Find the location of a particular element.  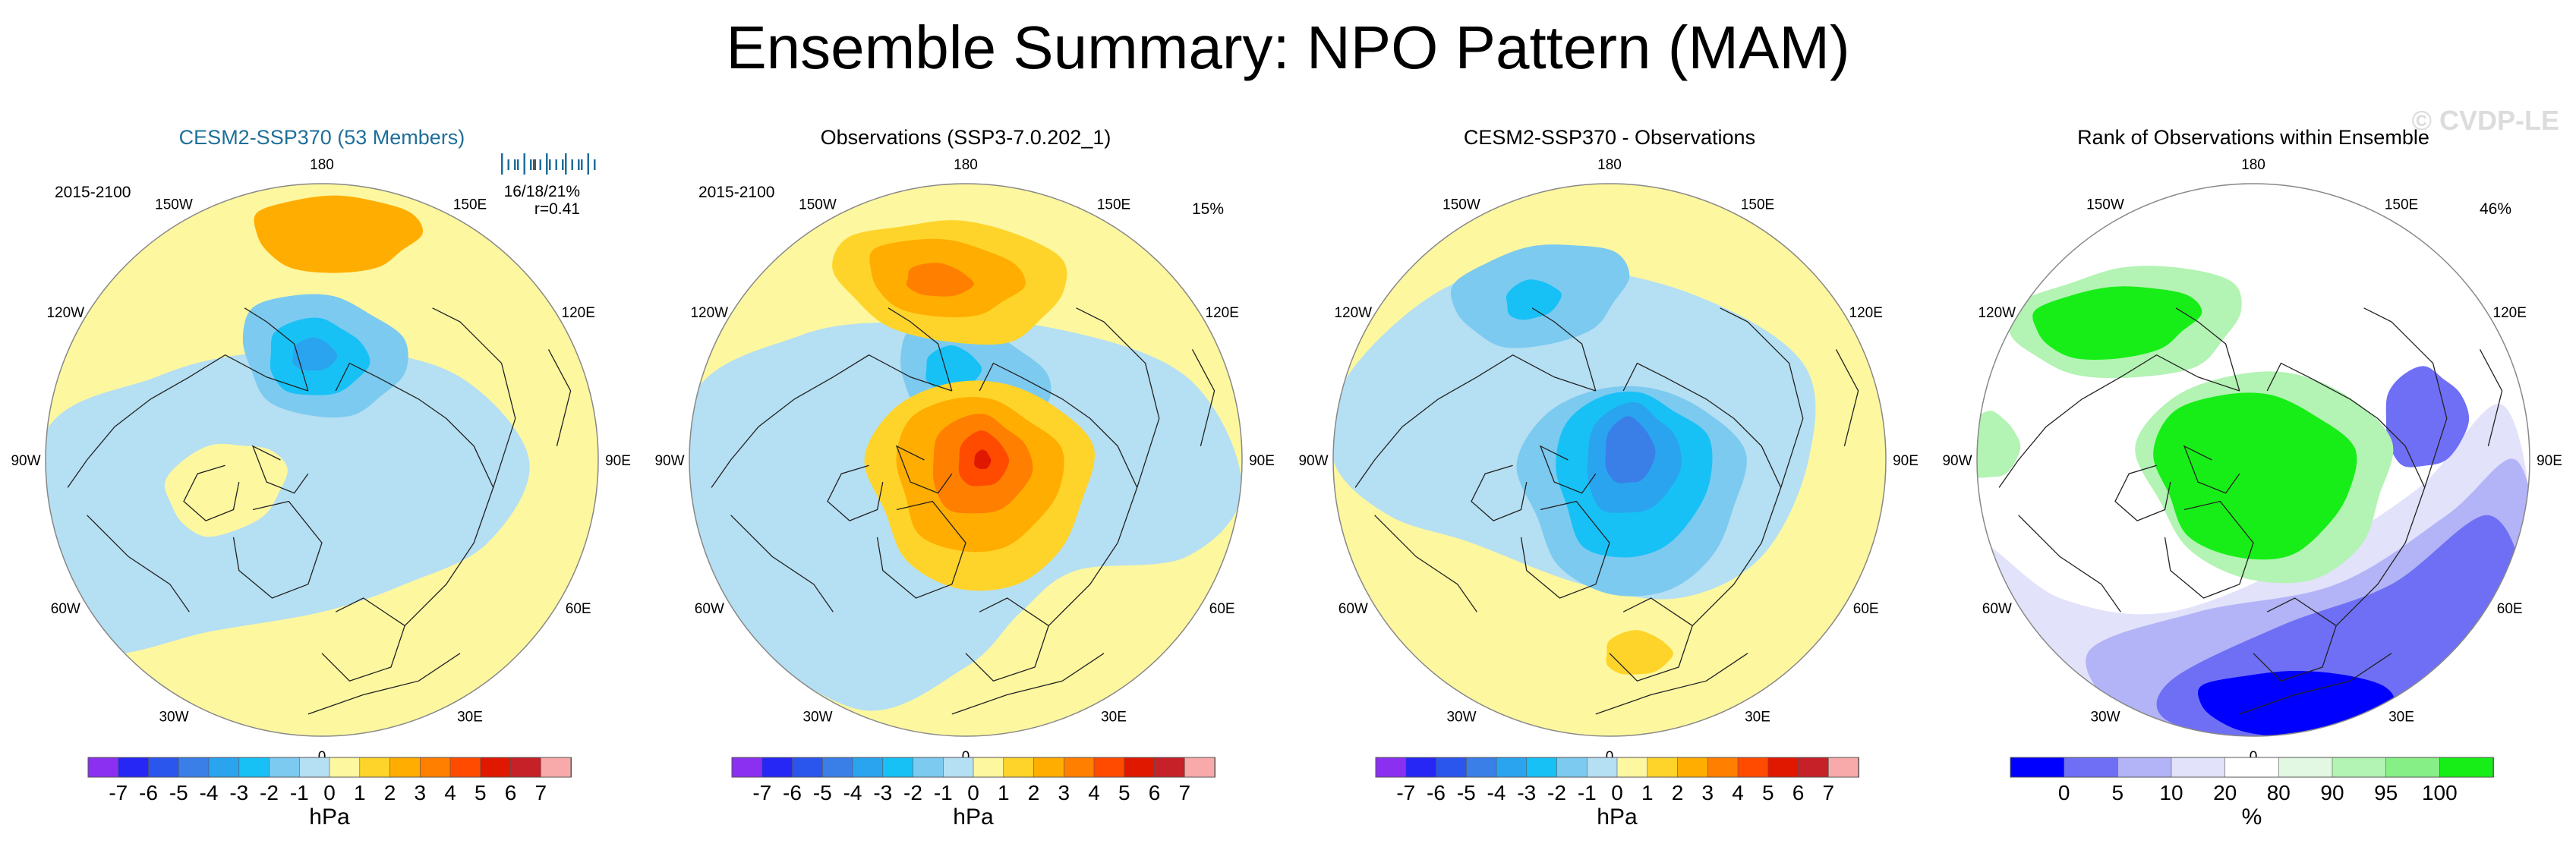

watermark: © CVDP-LE is located at coordinates (2485, 120).